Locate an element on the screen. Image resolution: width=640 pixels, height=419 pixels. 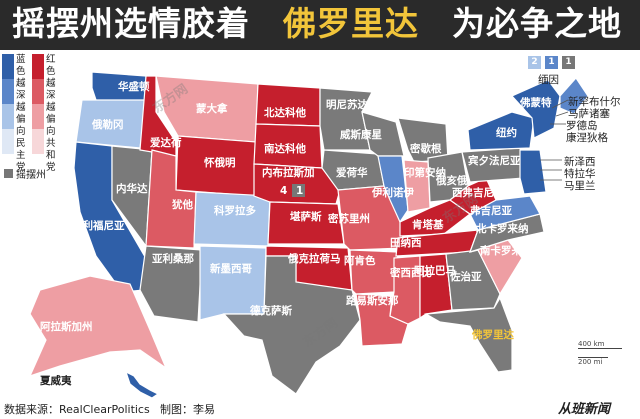
state-arizona is located at coordinates (171, 284).